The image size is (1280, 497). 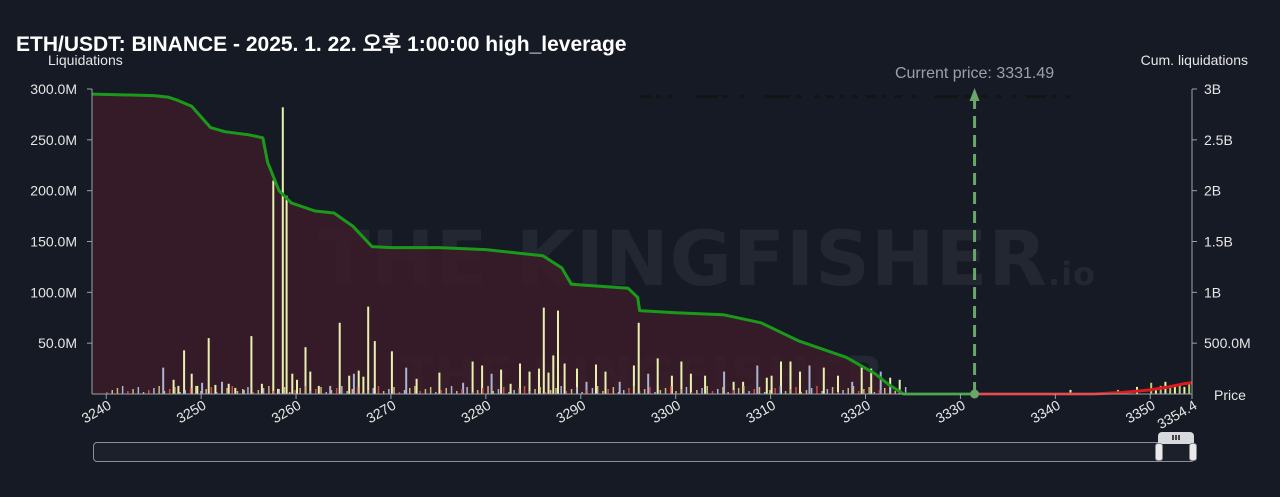 I want to click on right-tick-label: 2.5B, so click(x=1218, y=140).